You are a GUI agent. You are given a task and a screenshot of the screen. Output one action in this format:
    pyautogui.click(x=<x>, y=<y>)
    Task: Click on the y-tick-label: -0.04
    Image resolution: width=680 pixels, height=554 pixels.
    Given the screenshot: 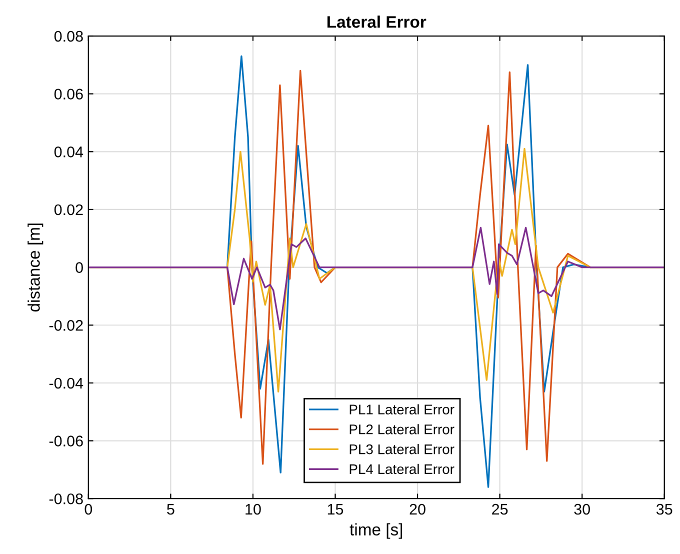 What is the action you would take?
    pyautogui.click(x=66, y=383)
    